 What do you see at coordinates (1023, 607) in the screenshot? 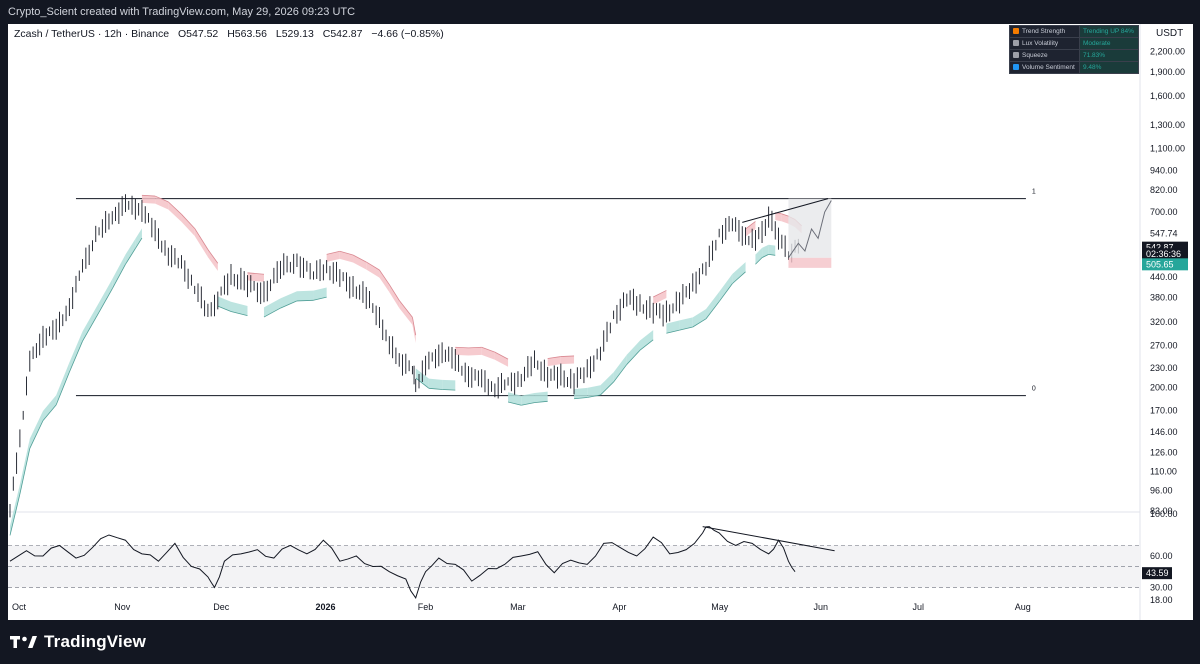
I see `x-tick-label: Aug` at bounding box center [1023, 607].